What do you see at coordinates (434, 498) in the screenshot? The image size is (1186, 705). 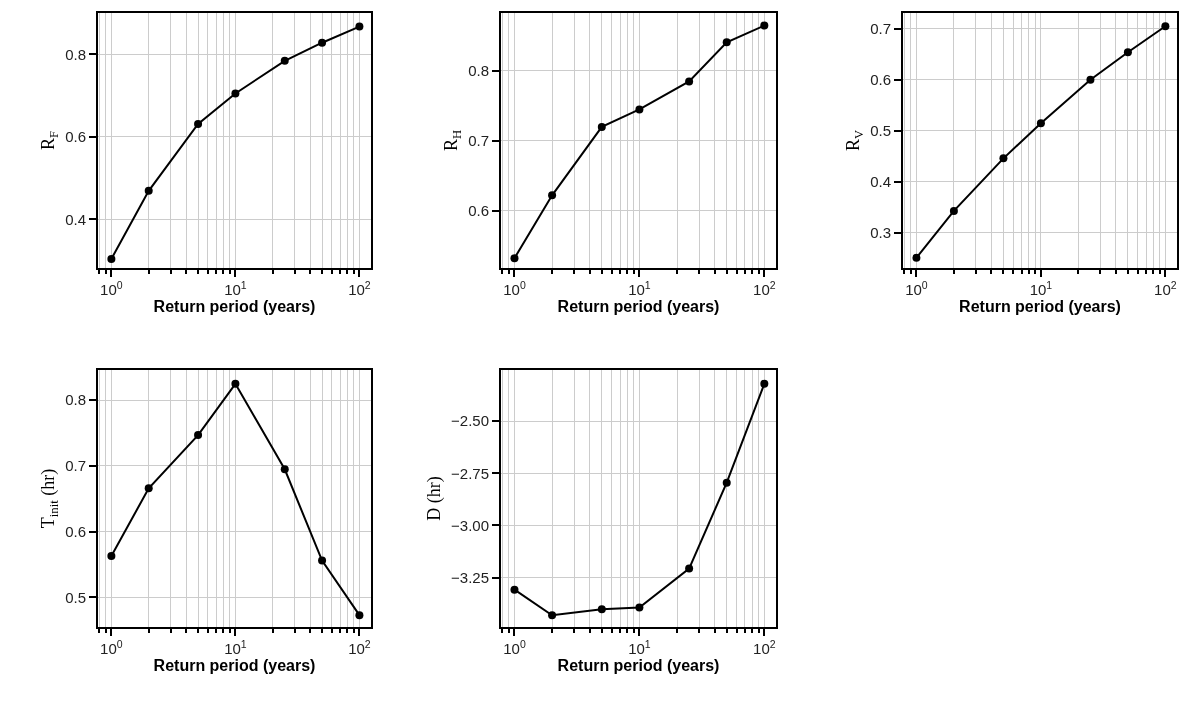 I see `y-axis-title: D (hr)` at bounding box center [434, 498].